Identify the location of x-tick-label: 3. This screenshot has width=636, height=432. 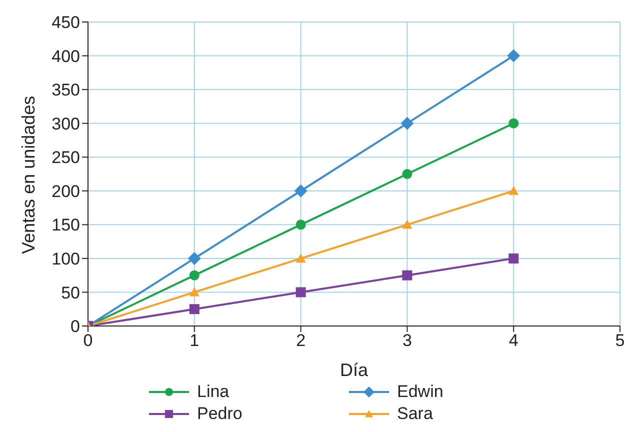
(407, 340).